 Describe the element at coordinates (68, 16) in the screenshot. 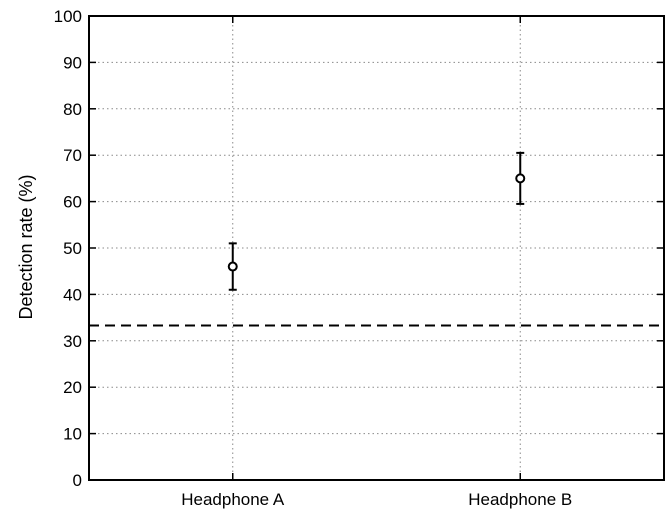

I see `y-tick-label: 100` at that location.